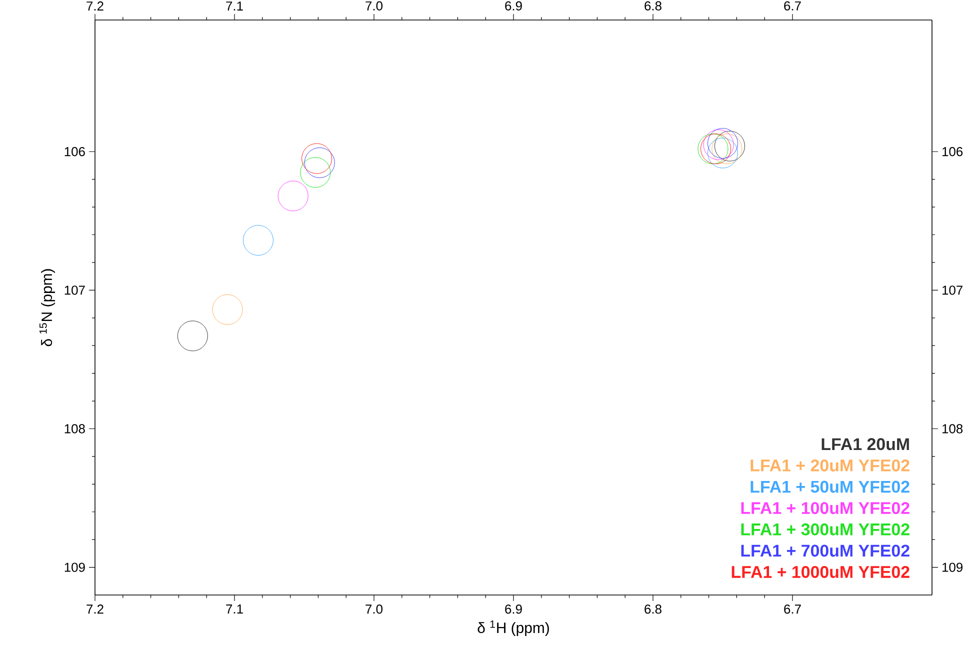  I want to click on y-tick-label: 109, so click(74, 567).